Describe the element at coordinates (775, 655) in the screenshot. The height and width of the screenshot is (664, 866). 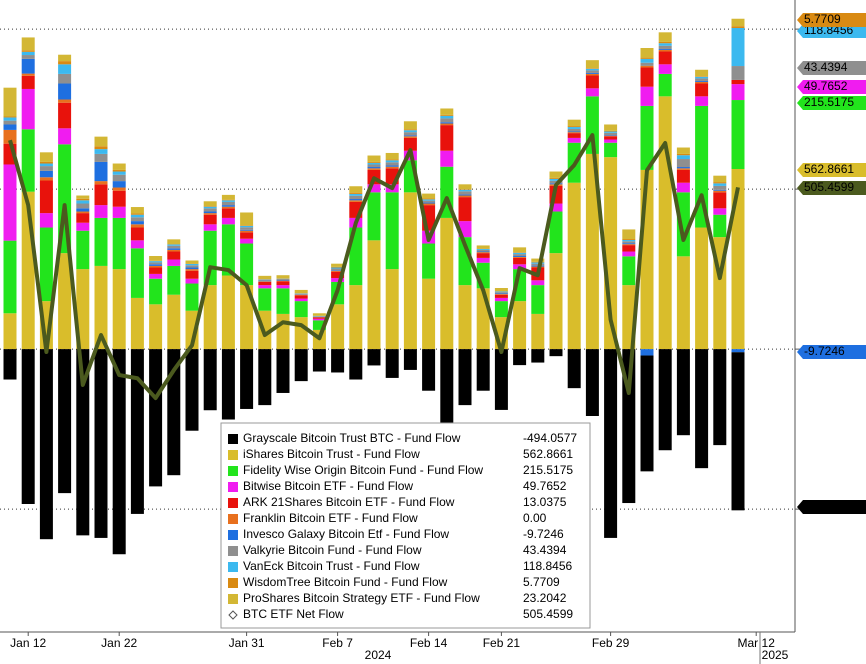
I see `year-label: 2025` at that location.